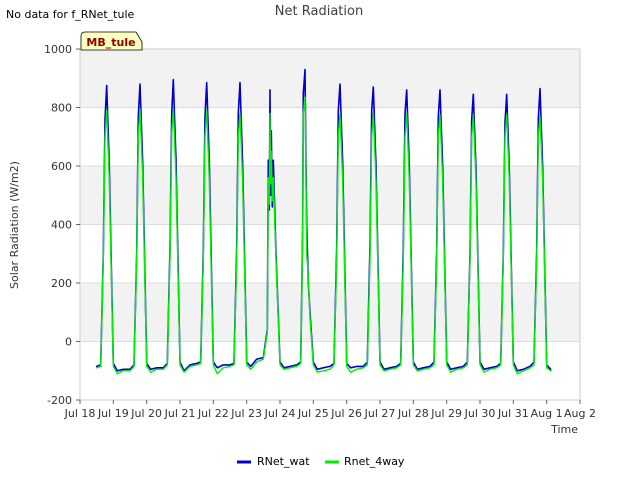 The width and height of the screenshot is (640, 480). What do you see at coordinates (513, 413) in the screenshot?
I see `x-tick-label: Jul 31` at bounding box center [513, 413].